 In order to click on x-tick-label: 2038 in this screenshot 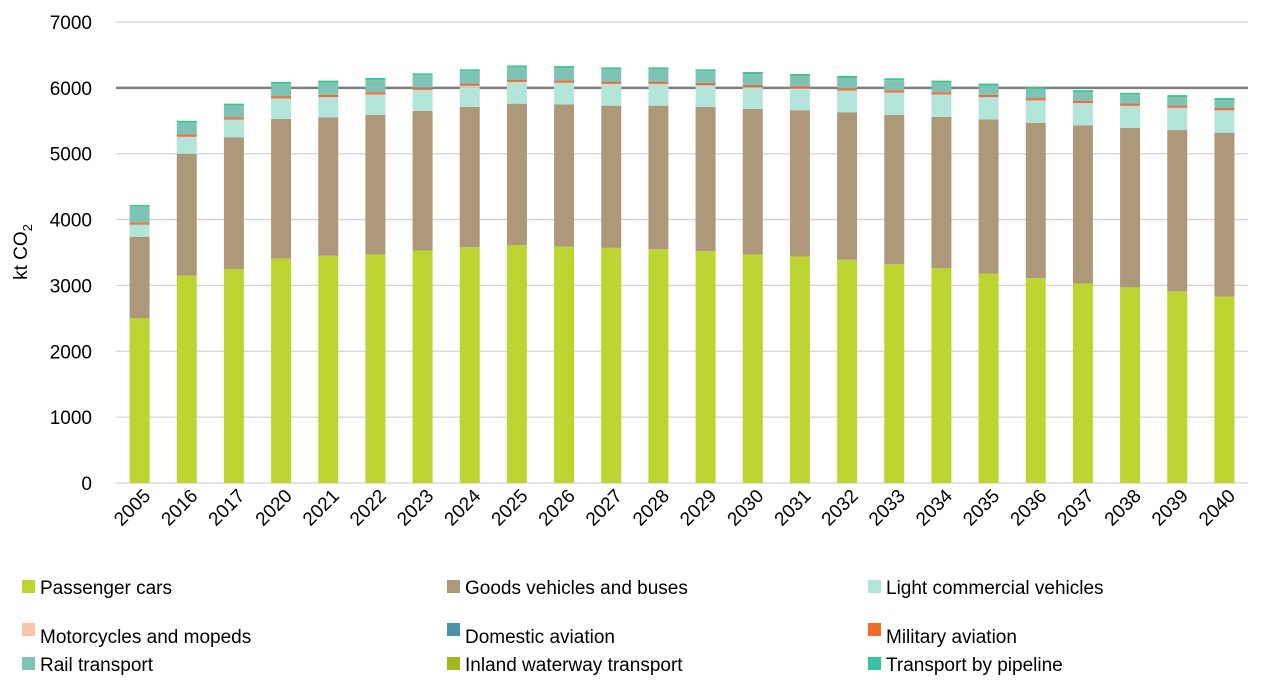, I will do `click(1123, 508)`.